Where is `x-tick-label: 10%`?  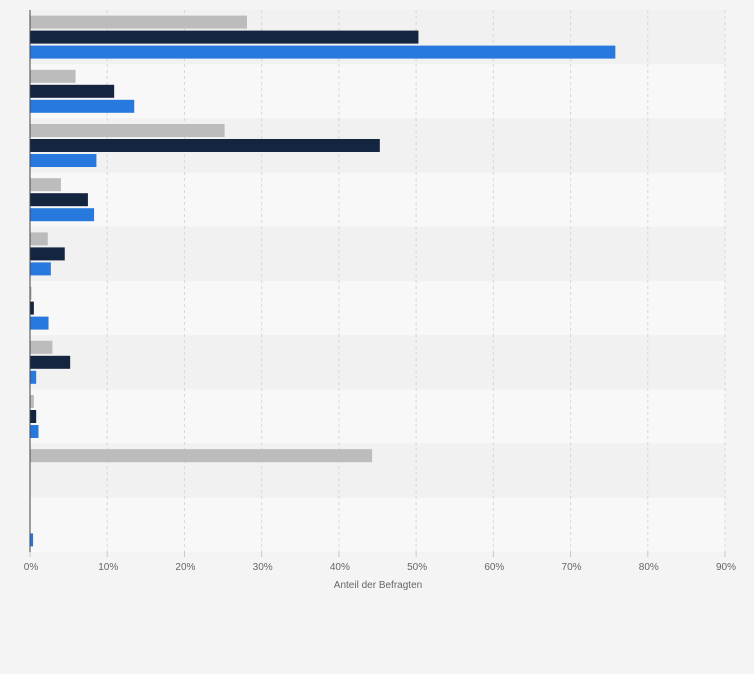
x-tick-label: 10% is located at coordinates (108, 567).